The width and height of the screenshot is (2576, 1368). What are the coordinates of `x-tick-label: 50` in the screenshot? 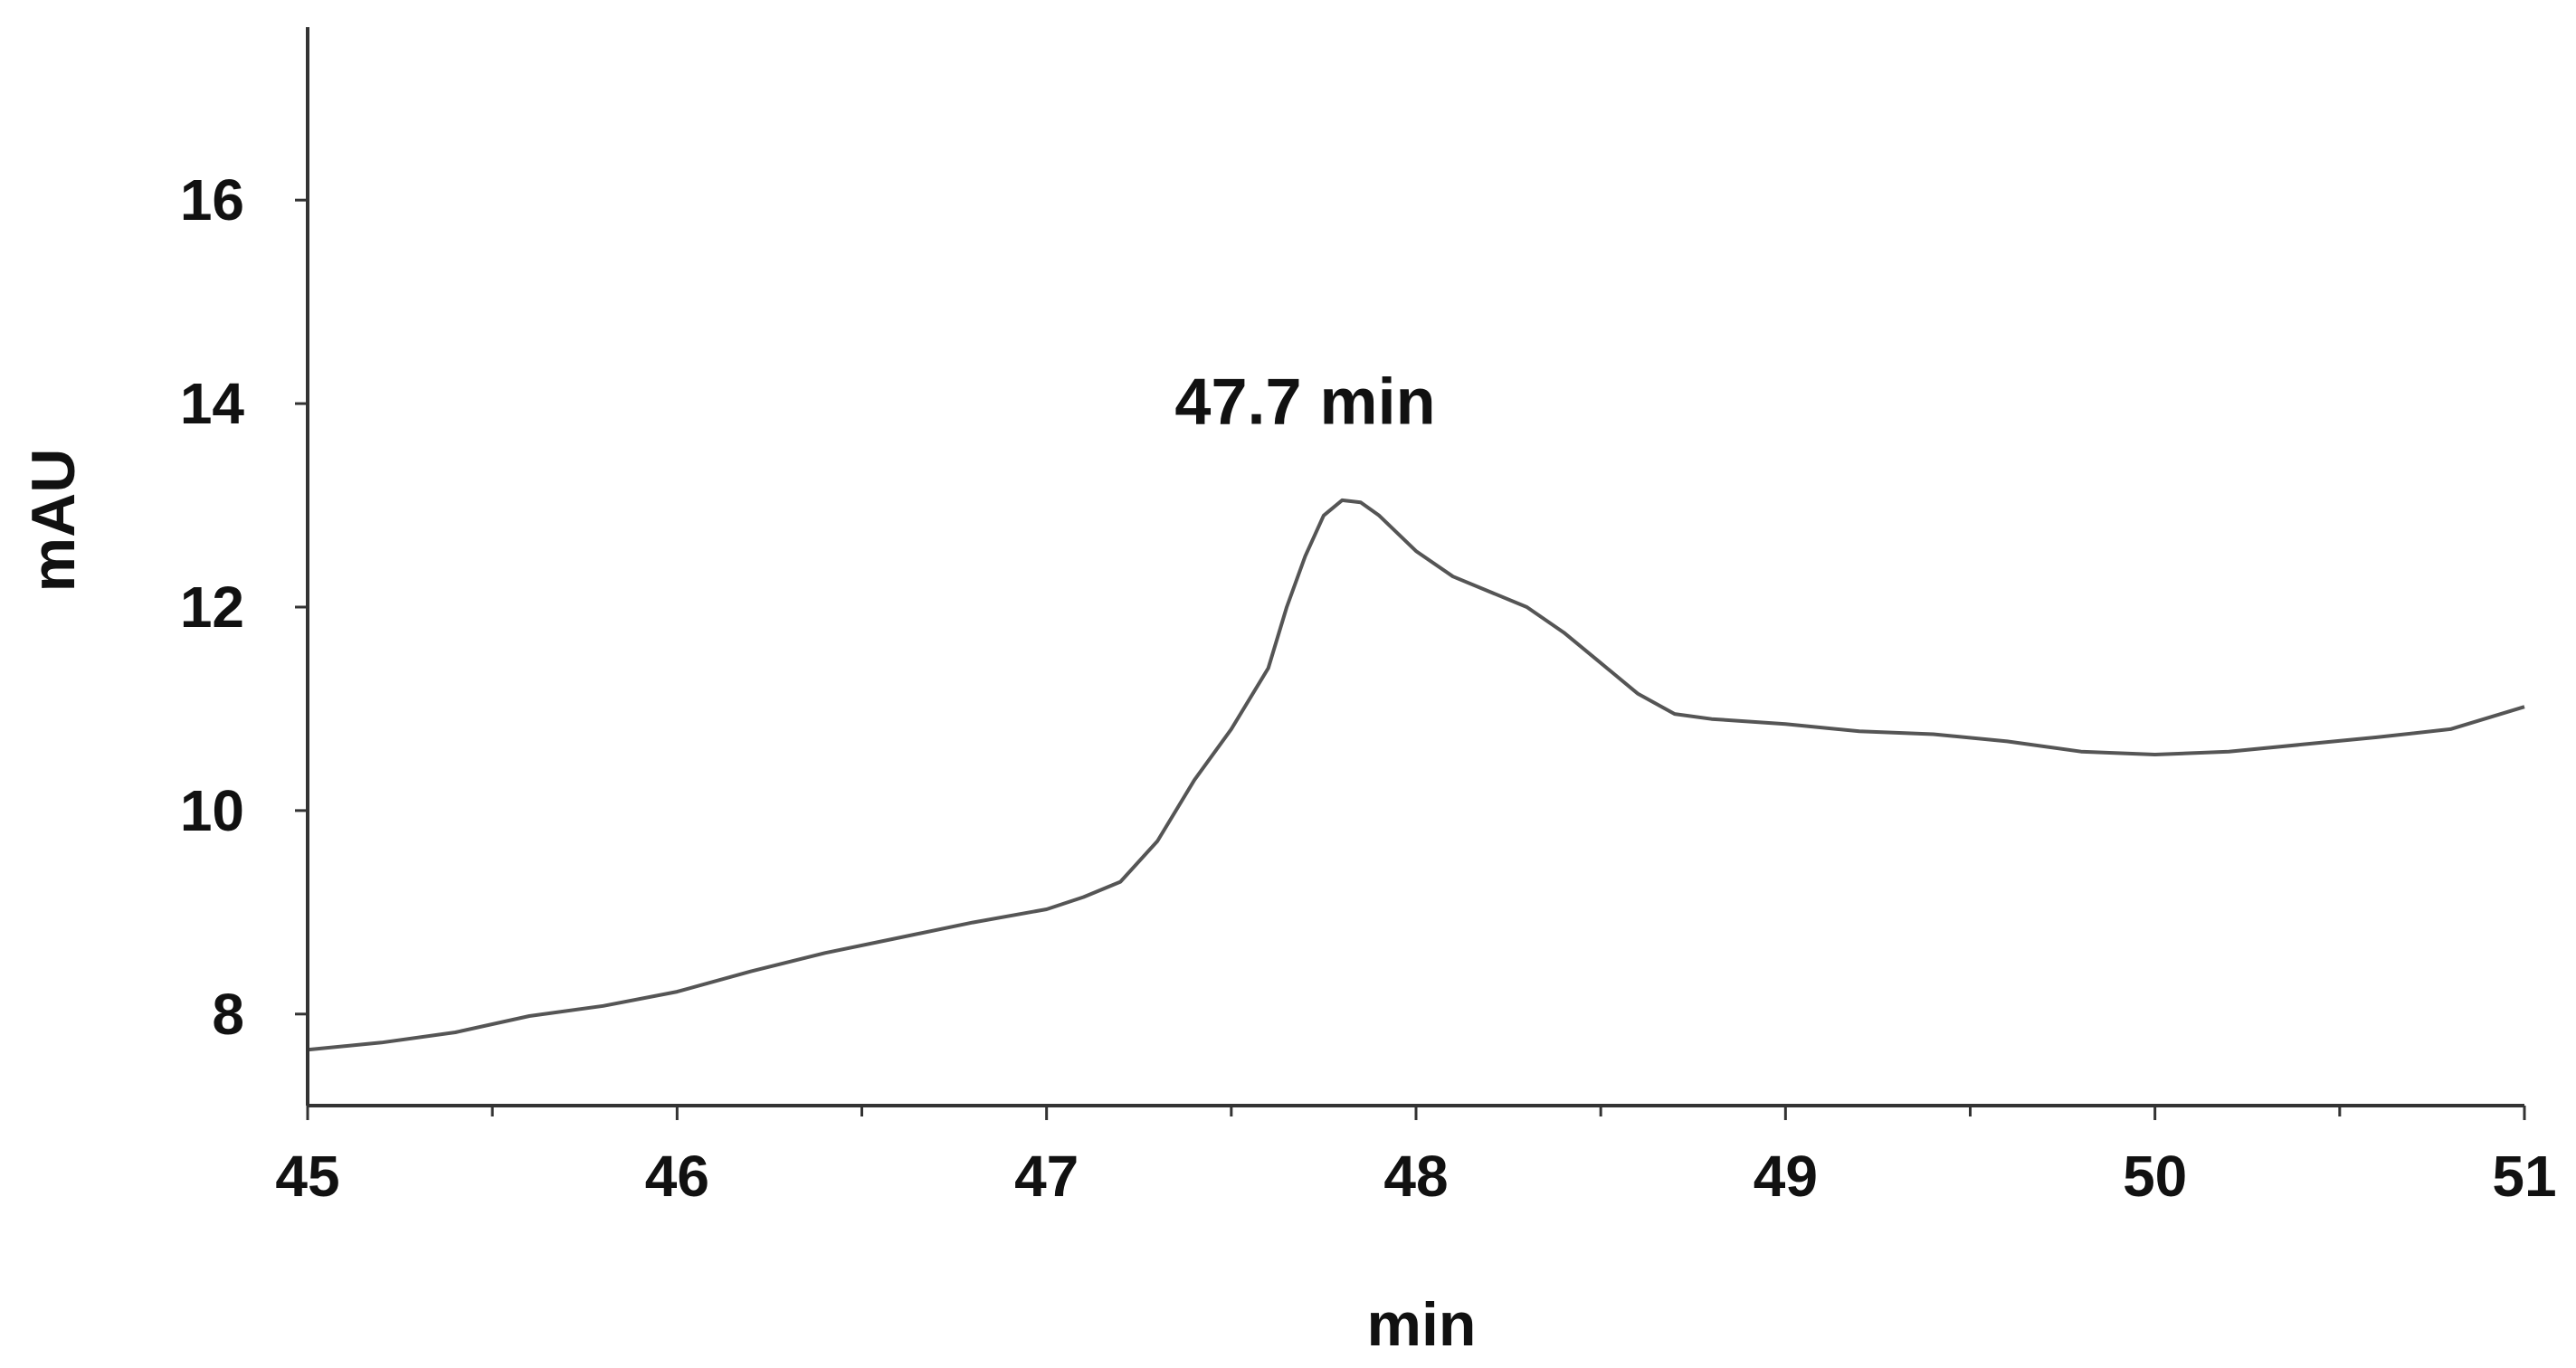 It's located at (2155, 1176).